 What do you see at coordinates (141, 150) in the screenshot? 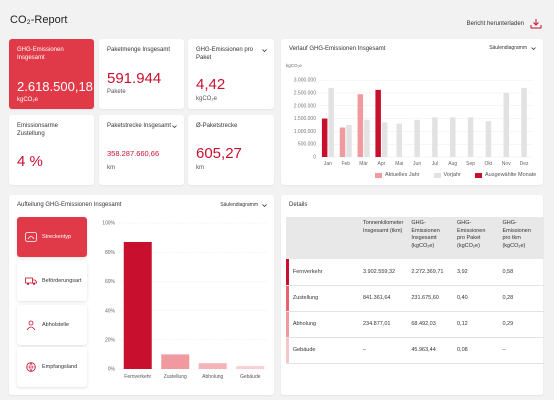
I see `kpi-card-package-distance: Paketstrecke Insgesamt 358.287.660,66 km` at bounding box center [141, 150].